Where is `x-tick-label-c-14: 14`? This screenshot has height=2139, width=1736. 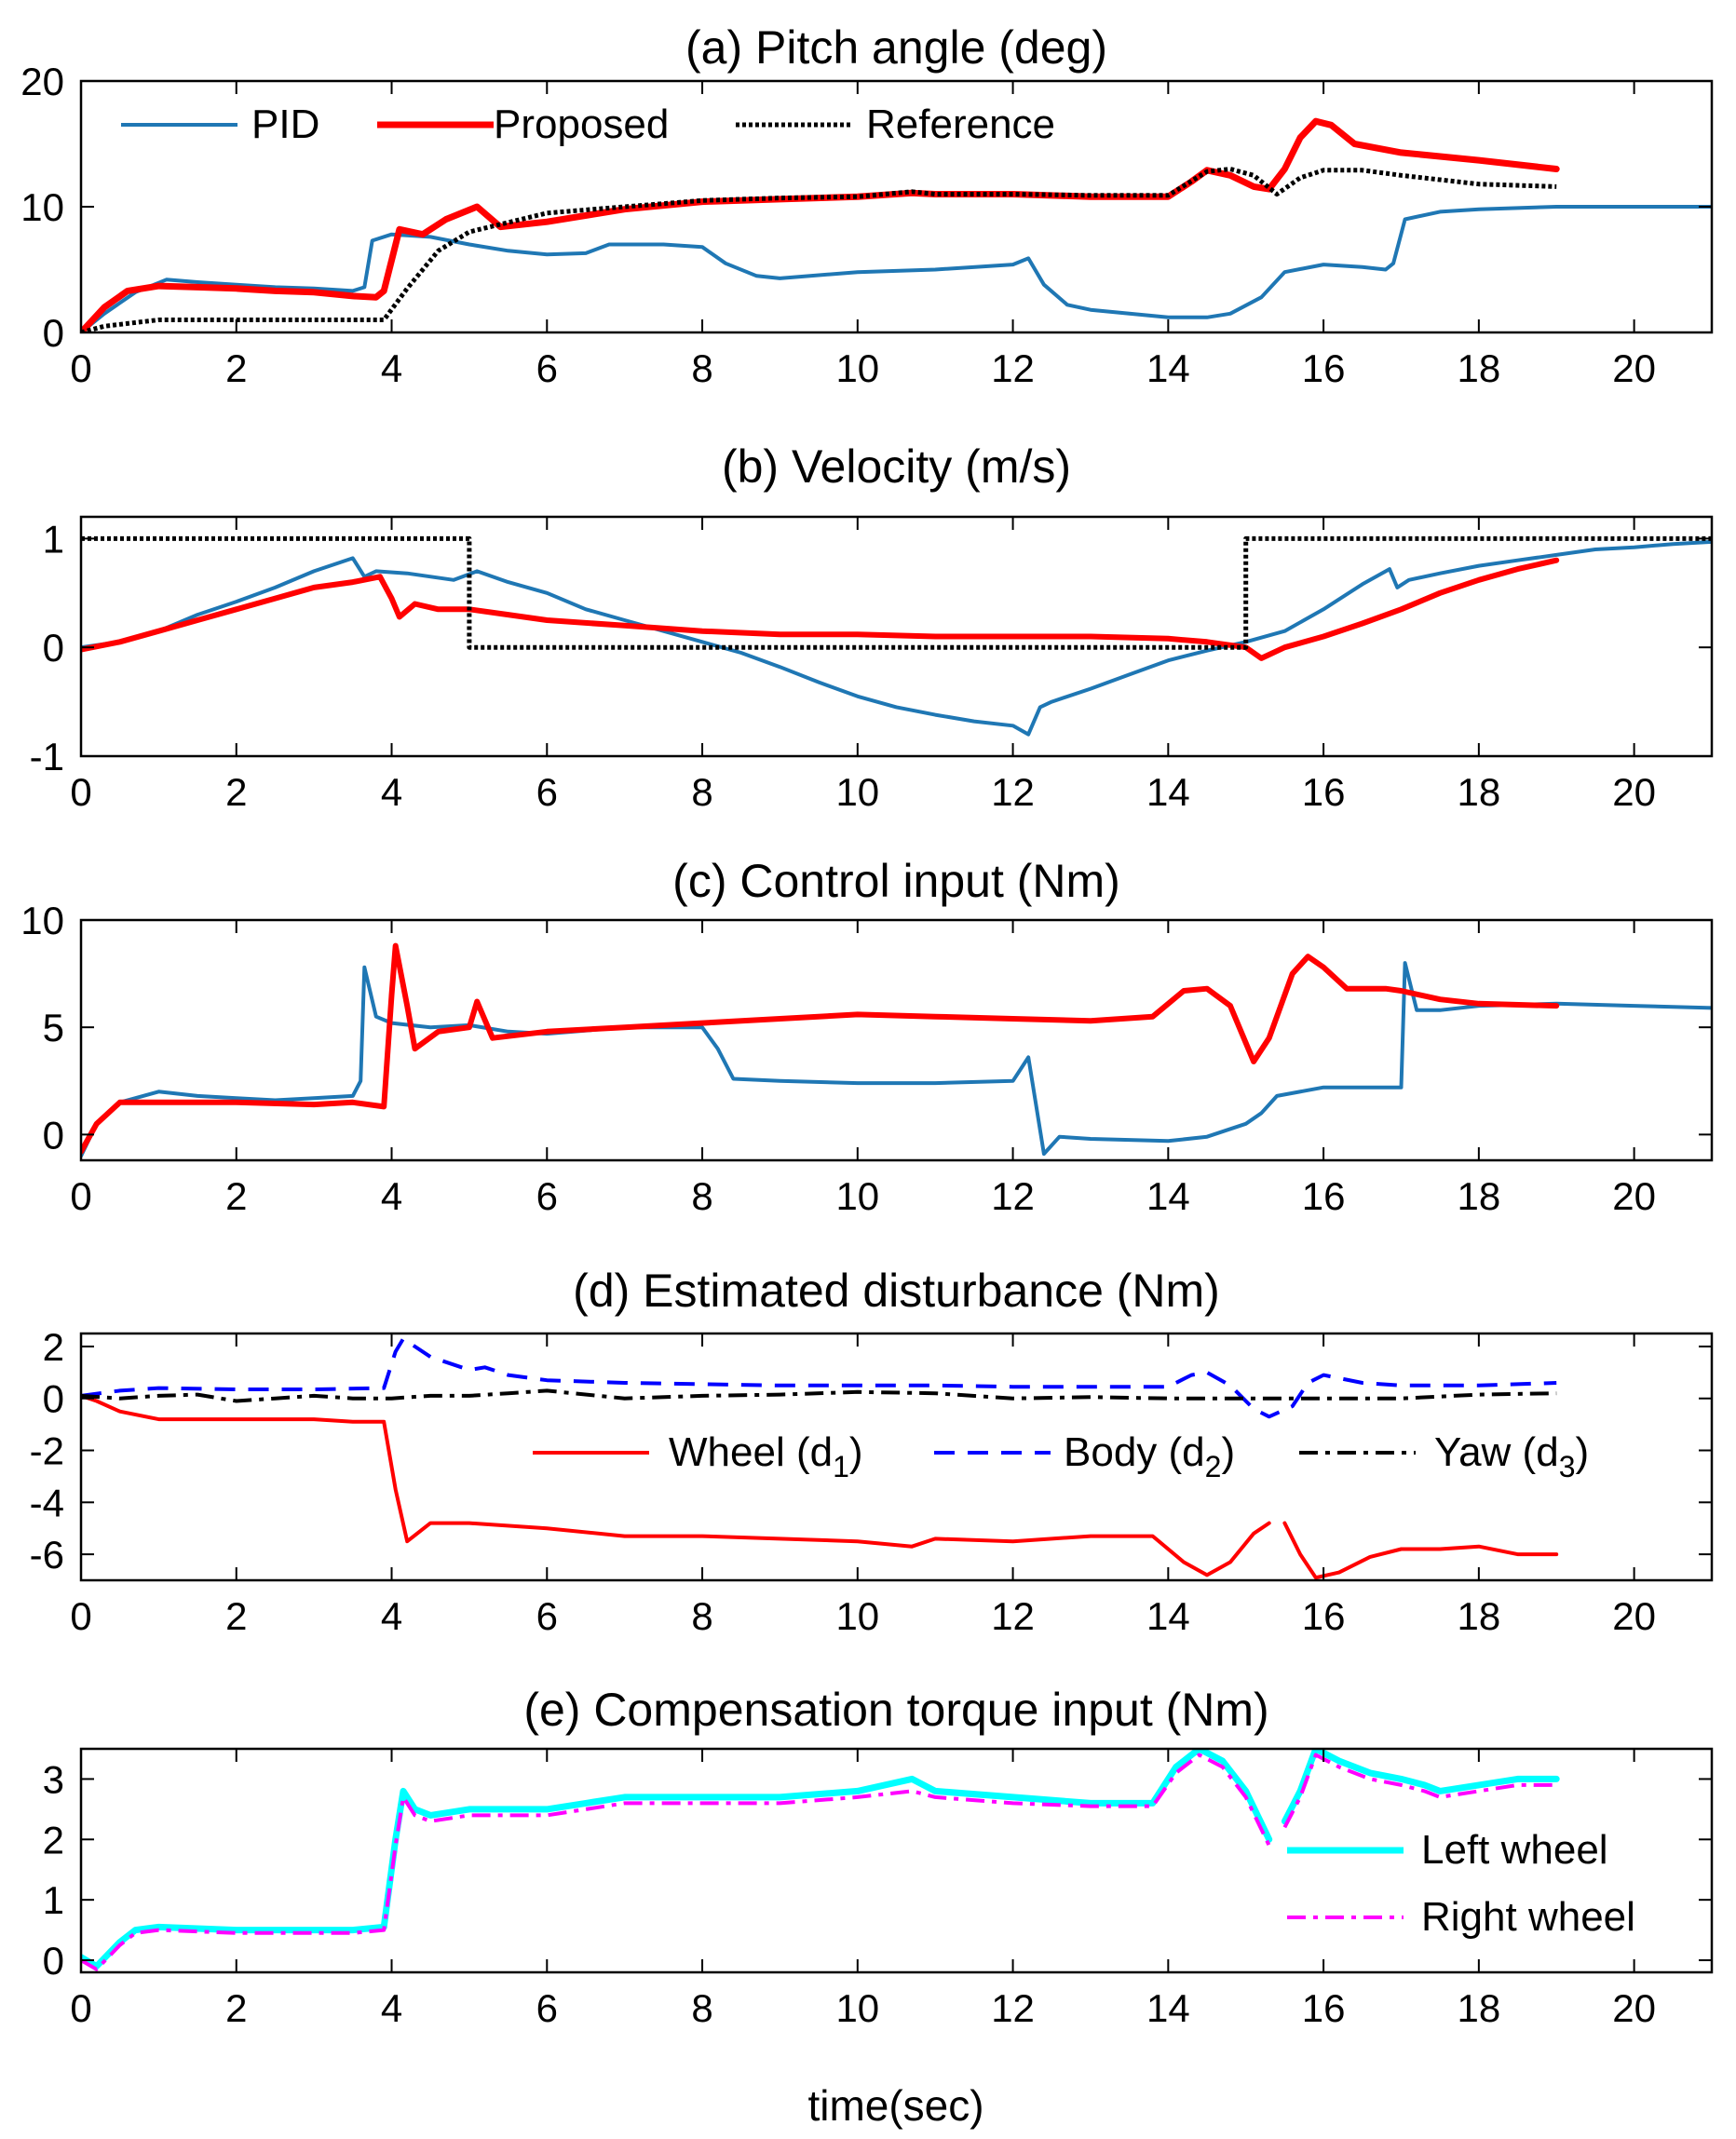
x-tick-label-c-14: 14 is located at coordinates (1168, 1196).